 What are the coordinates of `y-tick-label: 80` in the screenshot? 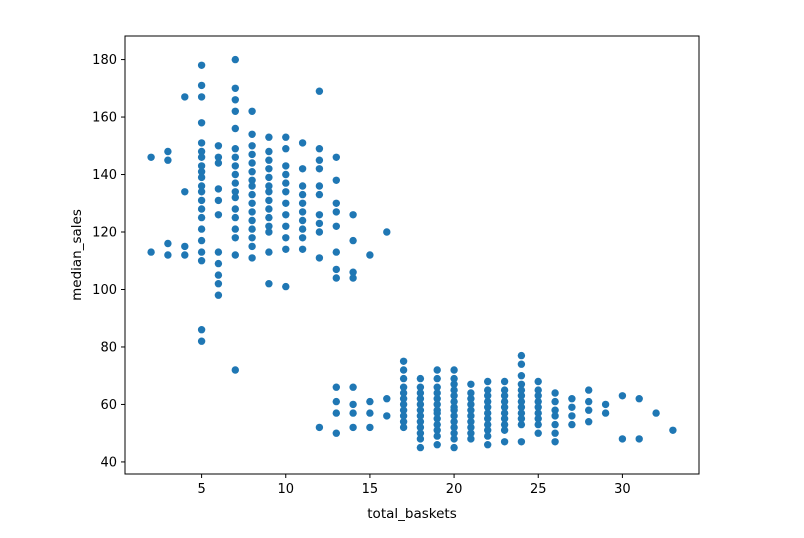 It's located at (108, 347).